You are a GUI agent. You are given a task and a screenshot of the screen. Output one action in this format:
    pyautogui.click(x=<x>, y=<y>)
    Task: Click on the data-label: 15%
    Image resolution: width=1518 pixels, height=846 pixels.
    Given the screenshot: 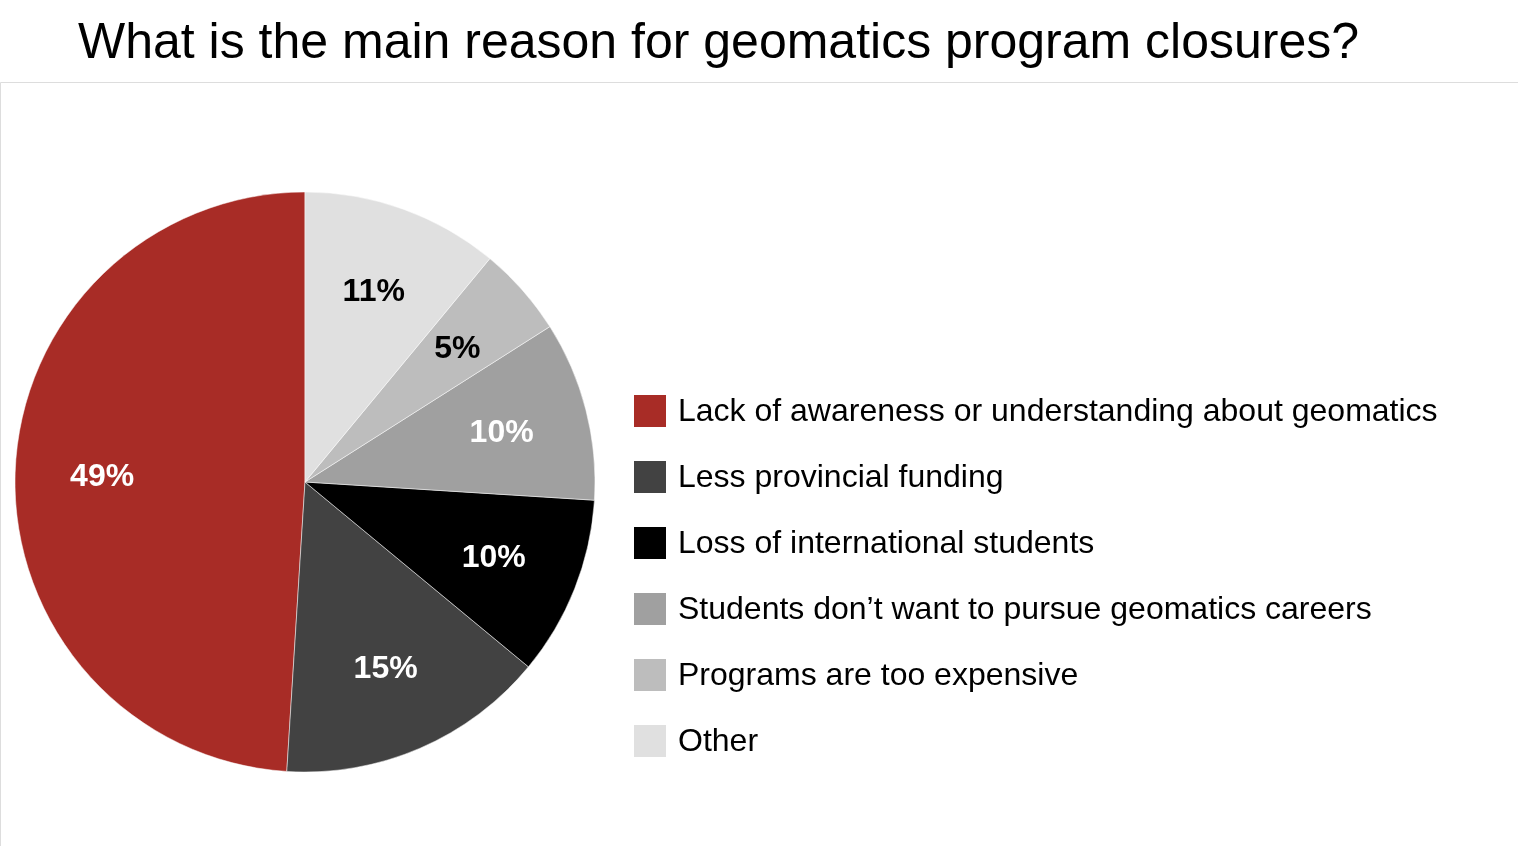 What is the action you would take?
    pyautogui.click(x=385, y=667)
    